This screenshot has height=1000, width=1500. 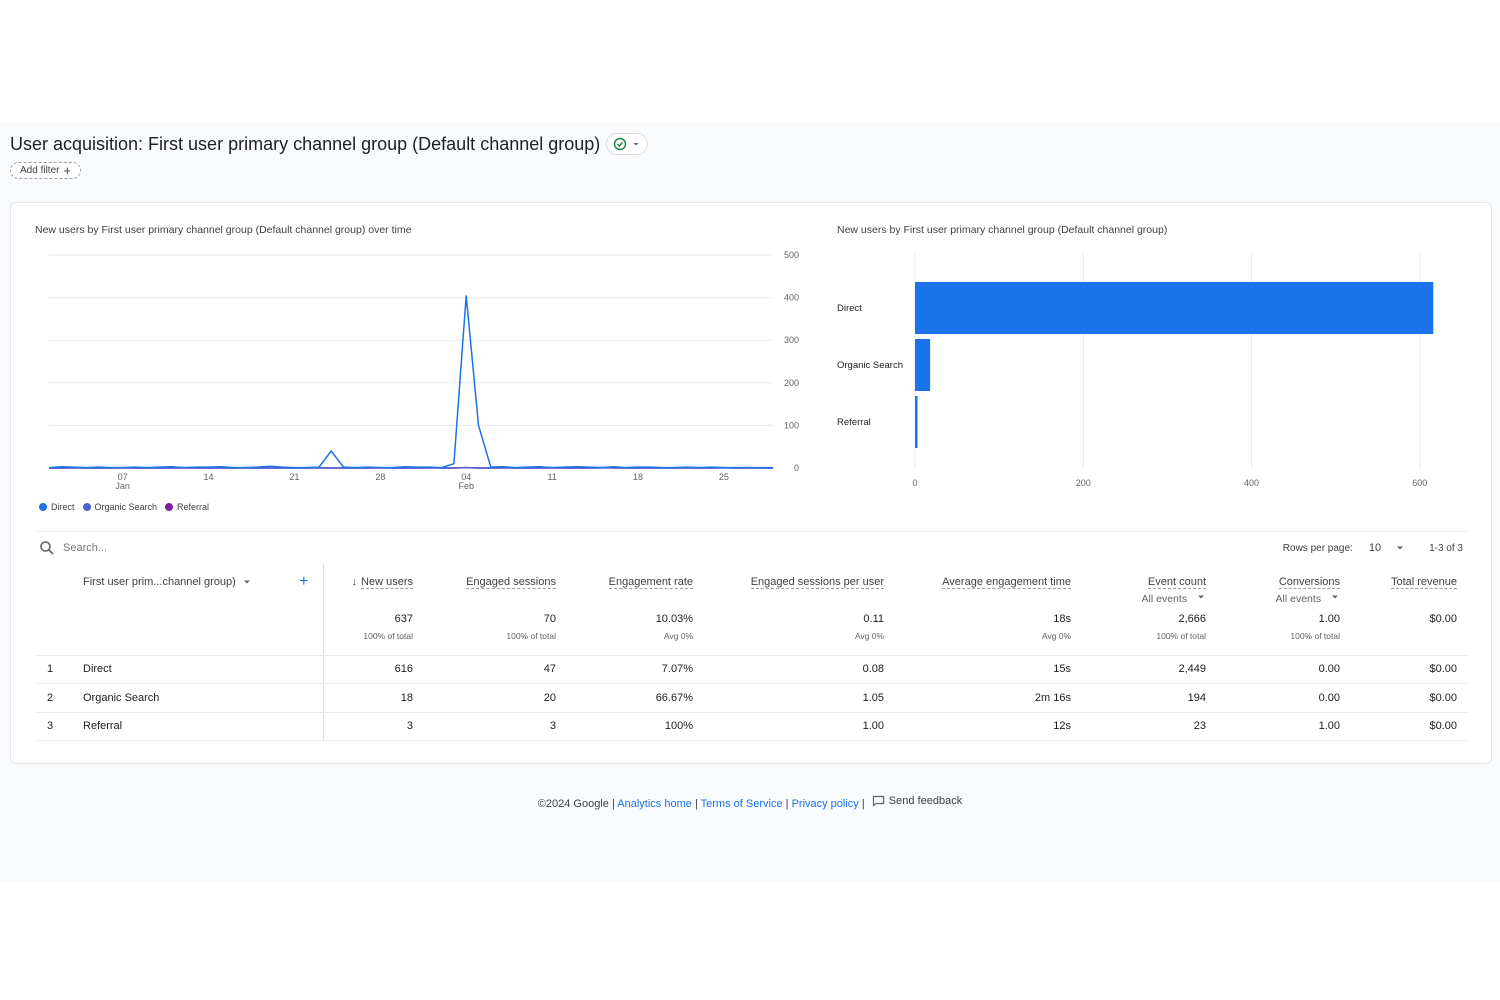 I want to click on bar-referral, so click(x=916, y=422).